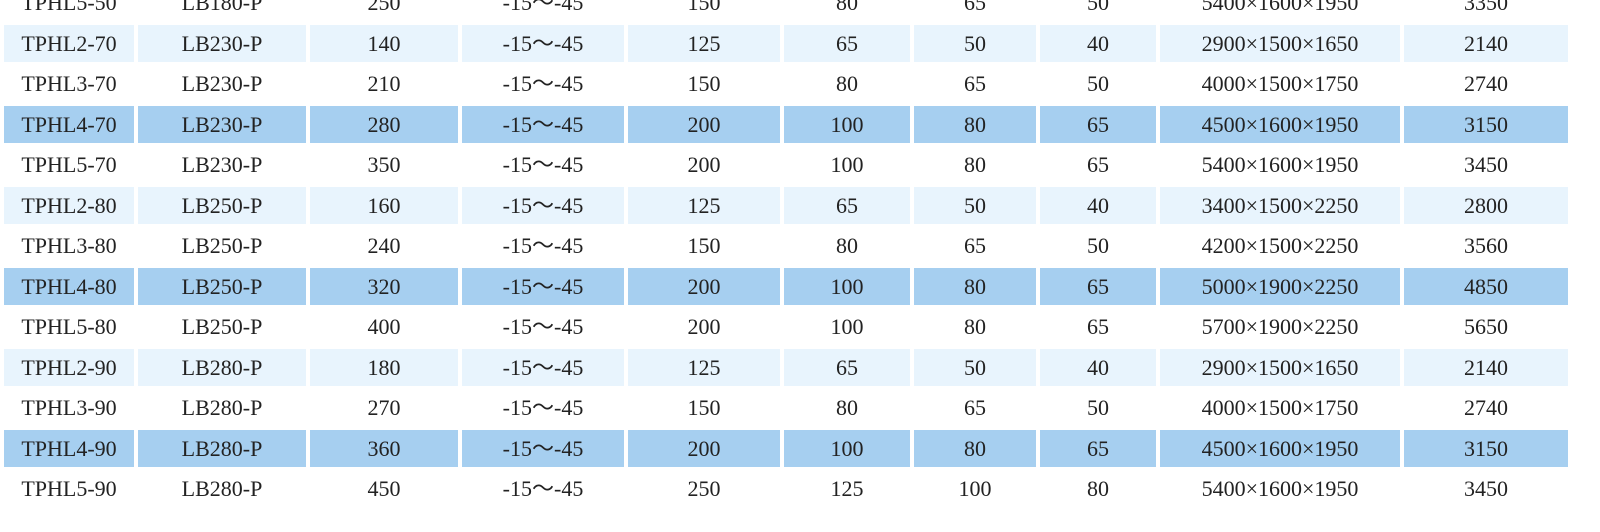  What do you see at coordinates (69, 286) in the screenshot?
I see `table-cell: TPHL4-80` at bounding box center [69, 286].